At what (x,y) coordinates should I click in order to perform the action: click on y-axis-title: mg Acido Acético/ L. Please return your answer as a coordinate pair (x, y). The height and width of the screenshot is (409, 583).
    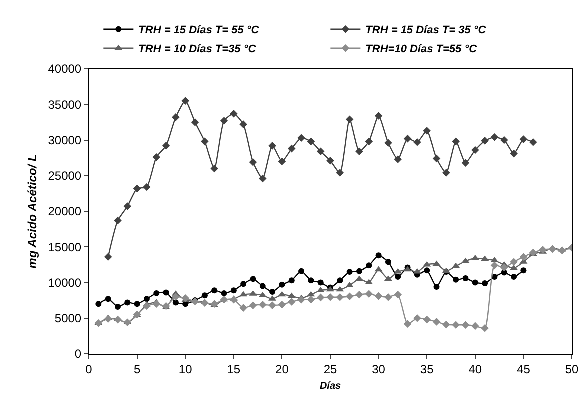
    Looking at the image, I should click on (33, 211).